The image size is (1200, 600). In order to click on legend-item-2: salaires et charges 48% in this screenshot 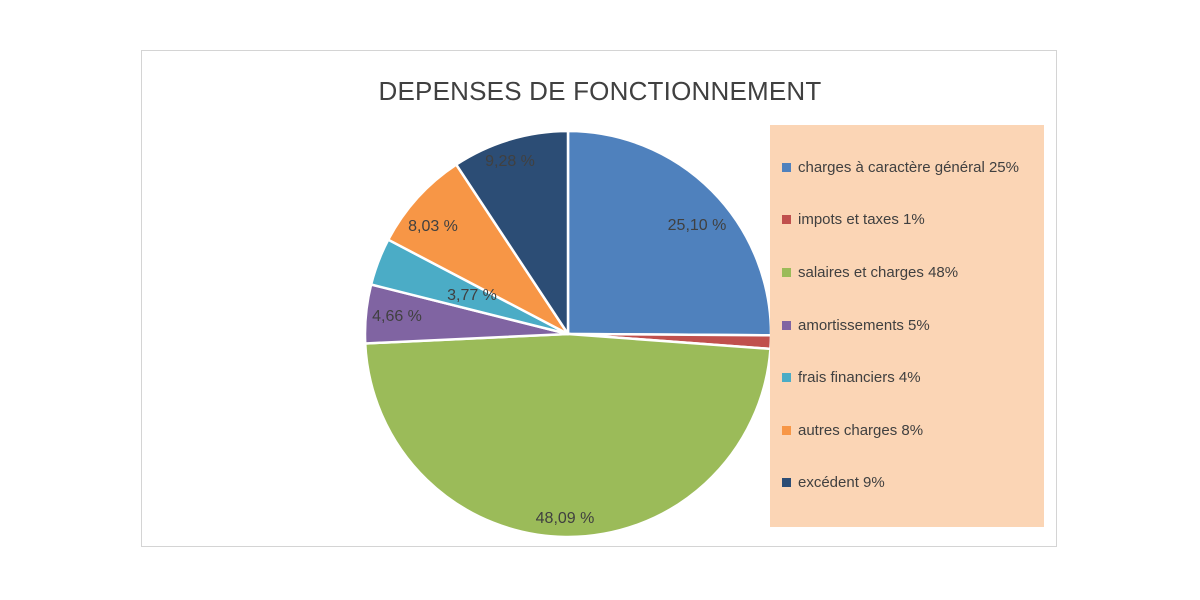, I will do `click(870, 272)`.